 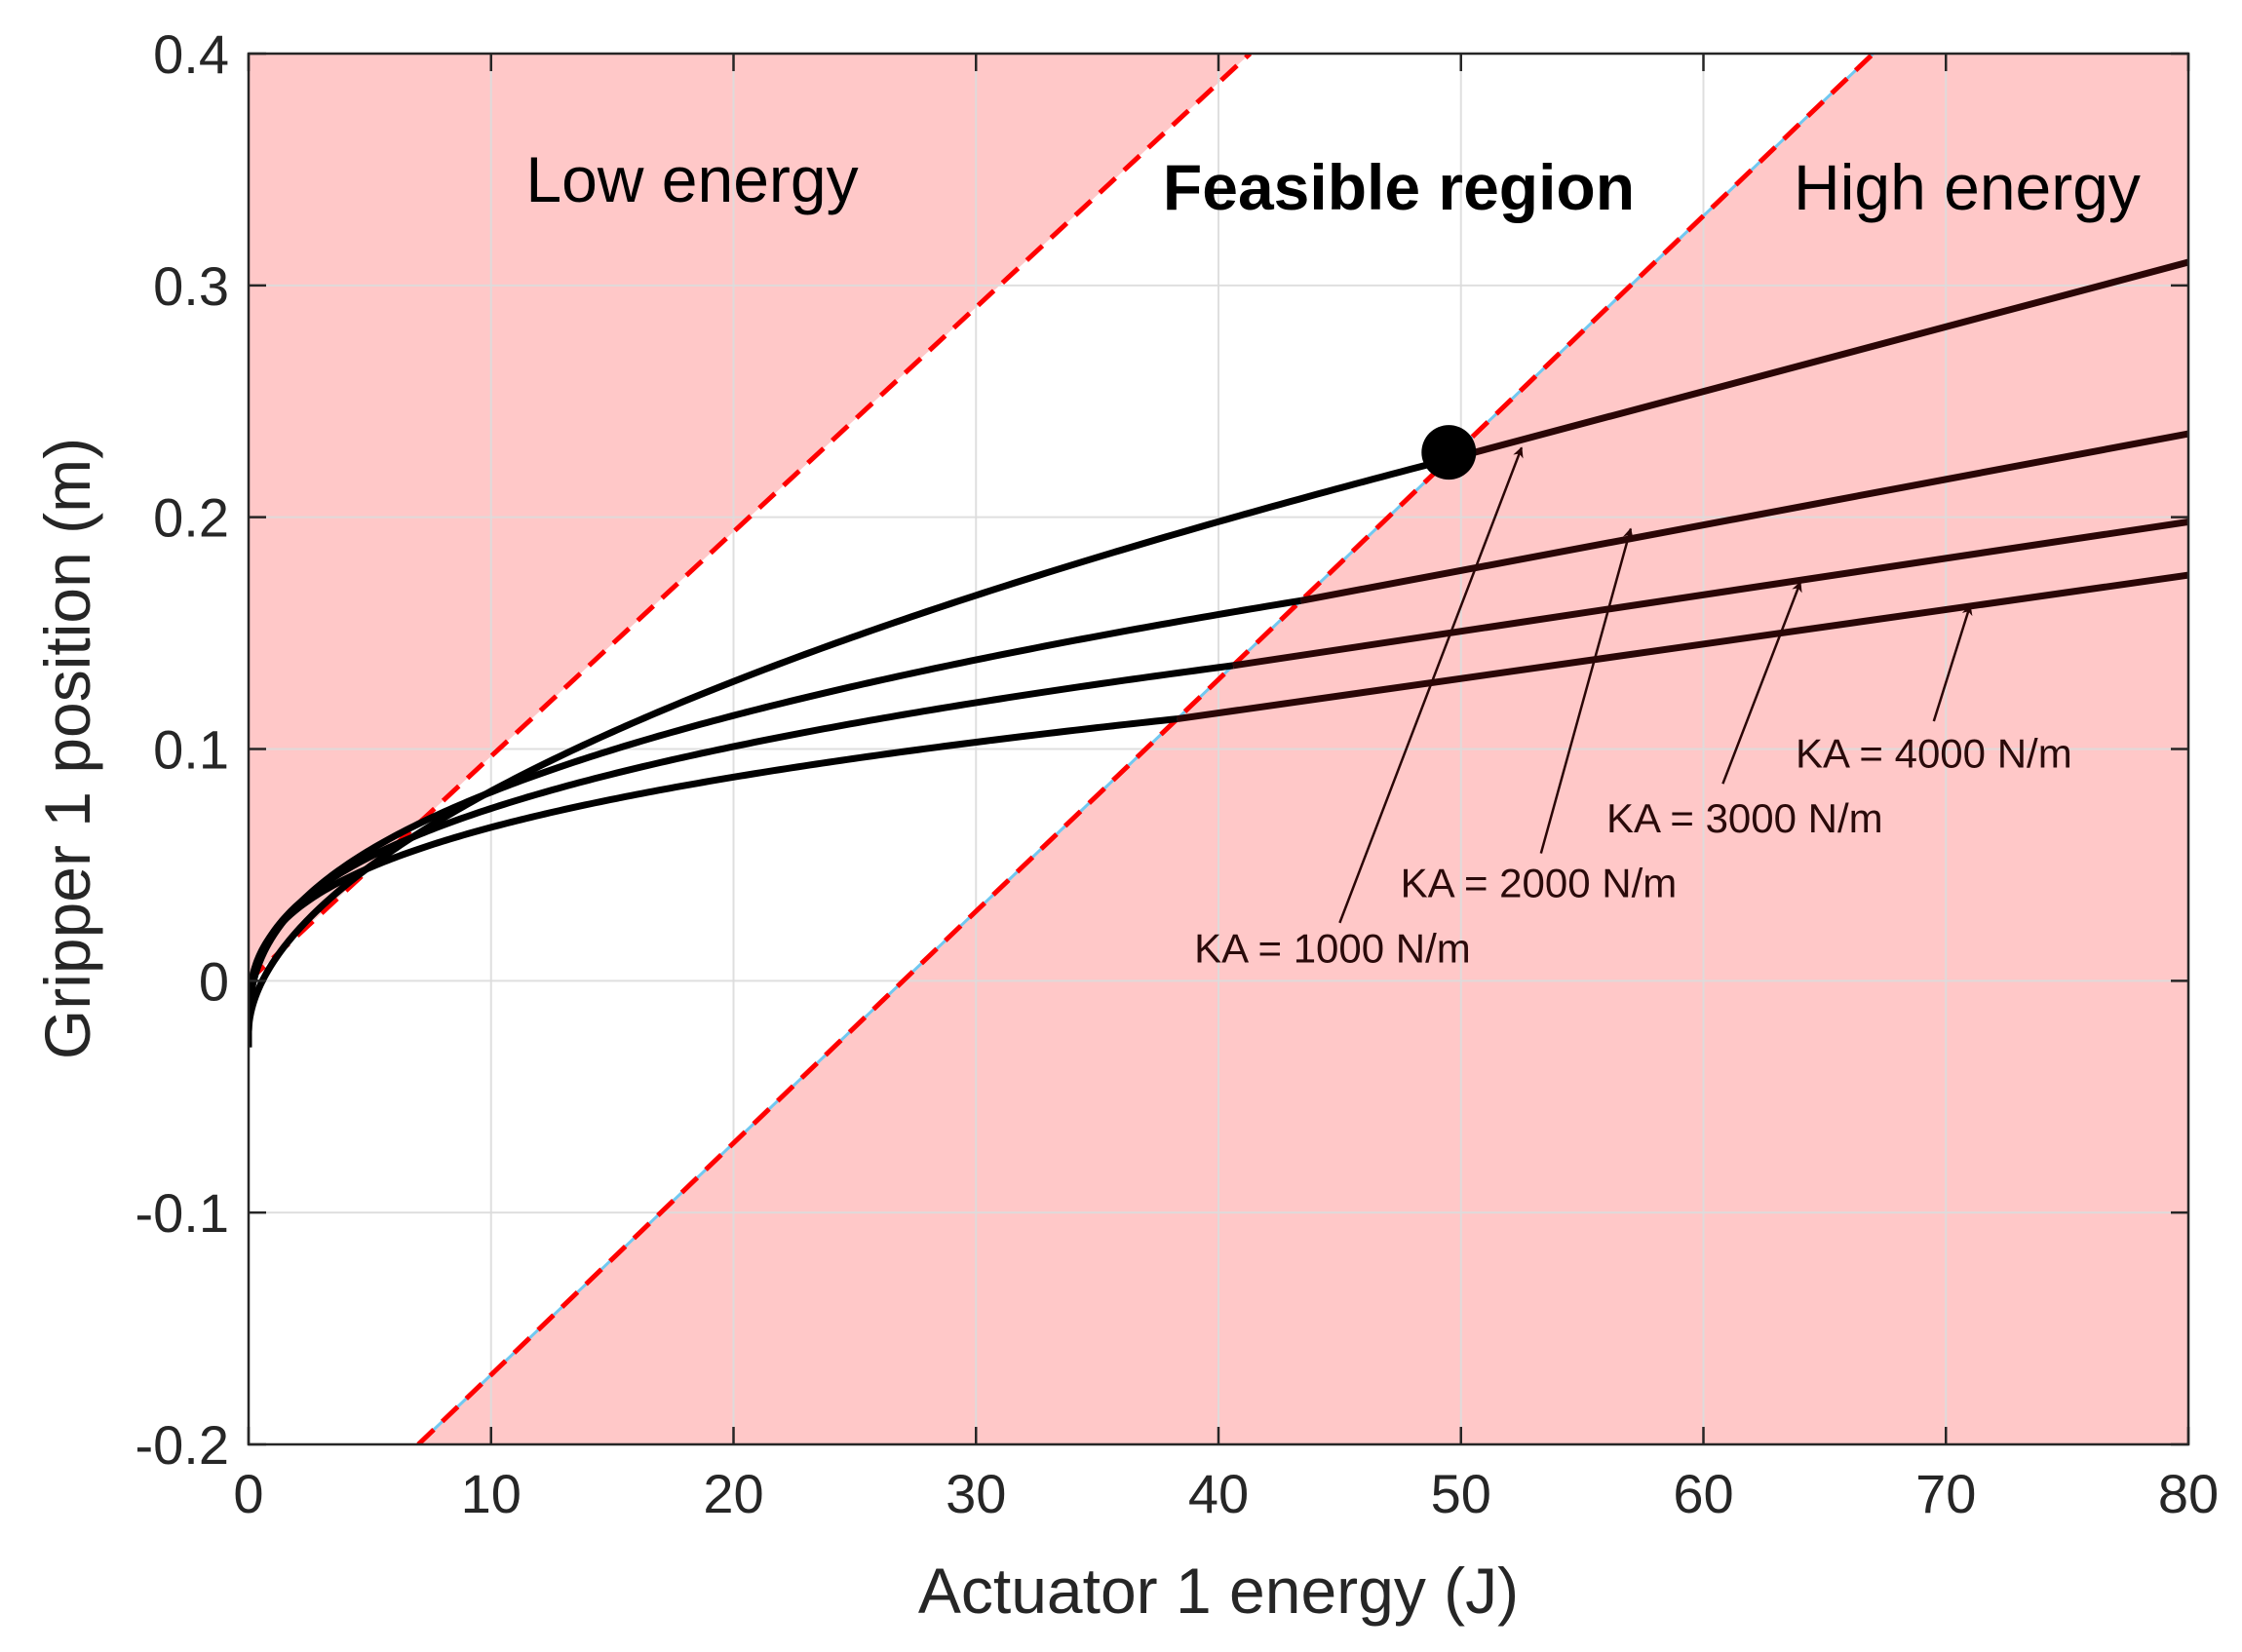 What do you see at coordinates (1952, 662) in the screenshot?
I see `ka-4000-arrow` at bounding box center [1952, 662].